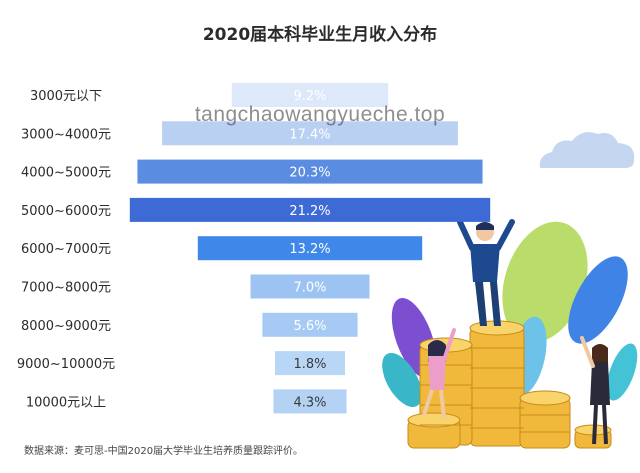 Image resolution: width=640 pixels, height=473 pixels. I want to click on bar-value-label-6: 5.6%, so click(309, 326).